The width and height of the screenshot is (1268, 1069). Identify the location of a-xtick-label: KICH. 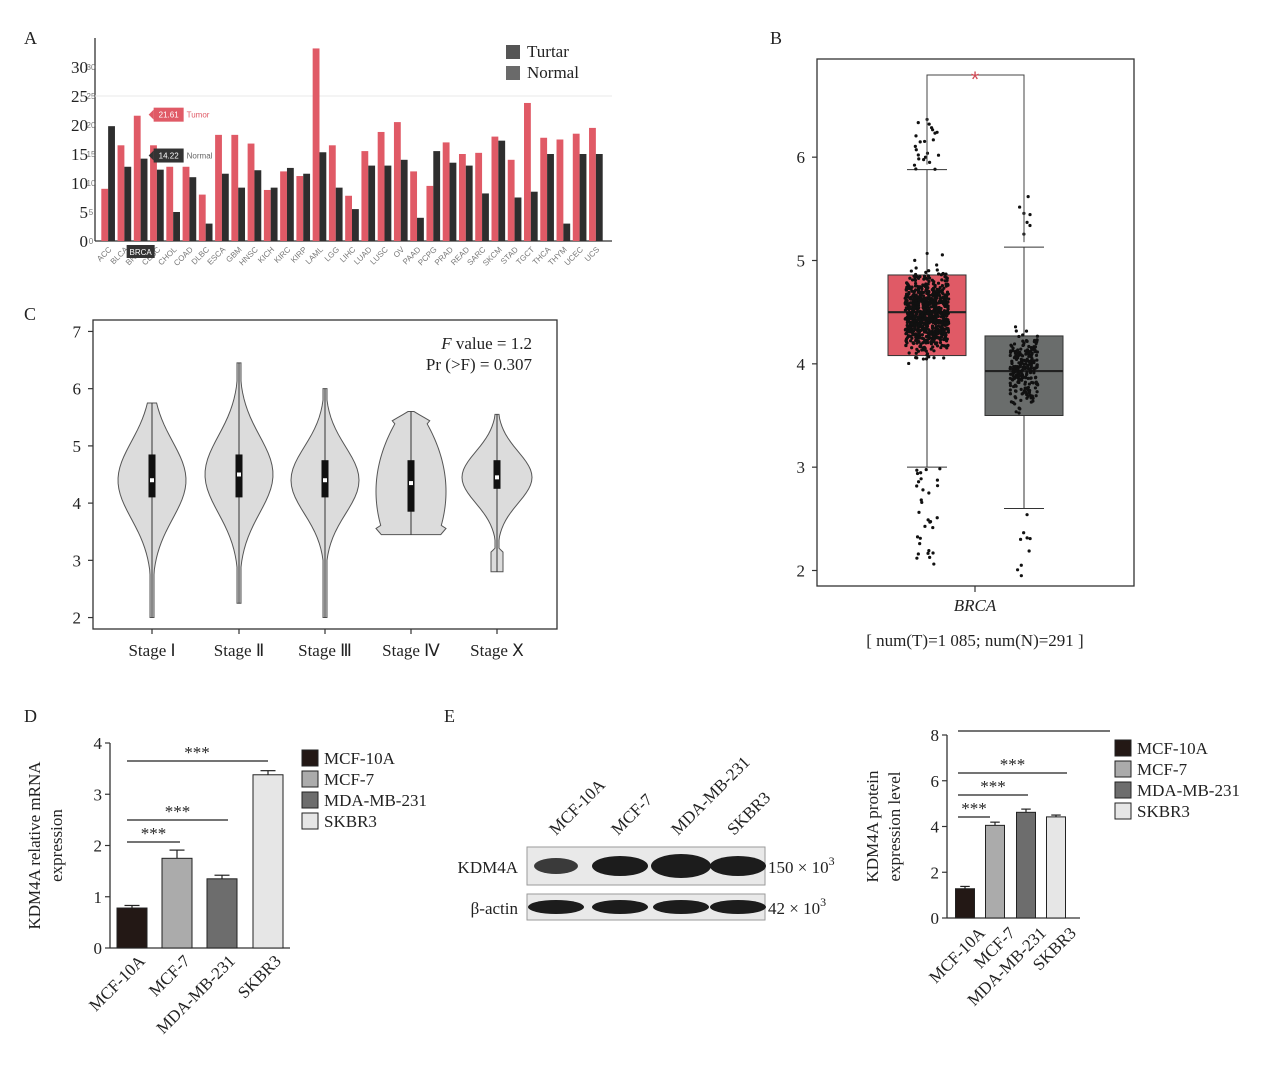
(266, 255).